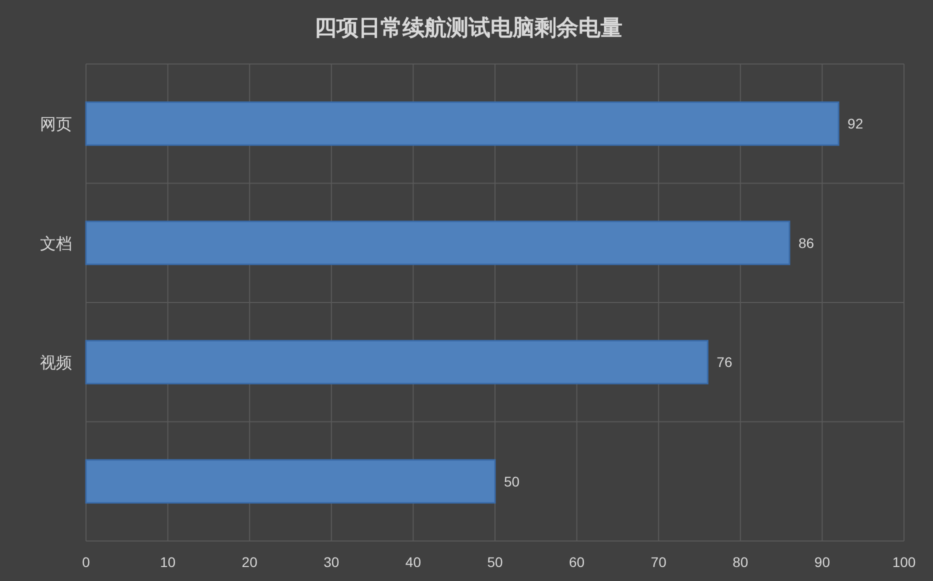 The height and width of the screenshot is (581, 933). Describe the element at coordinates (495, 562) in the screenshot. I see `x-tick-label: 50` at that location.